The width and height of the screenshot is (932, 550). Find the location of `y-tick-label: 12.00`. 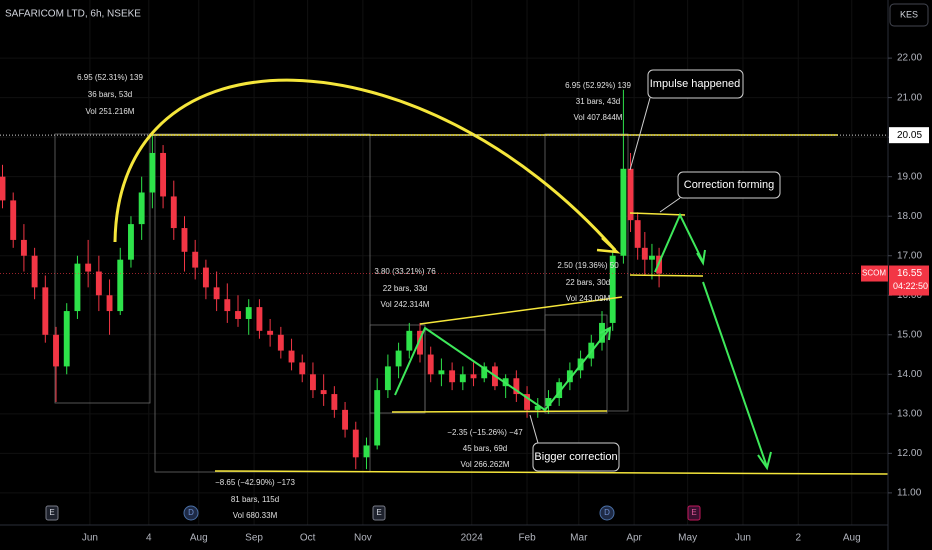

y-tick-label: 12.00 is located at coordinates (909, 453).